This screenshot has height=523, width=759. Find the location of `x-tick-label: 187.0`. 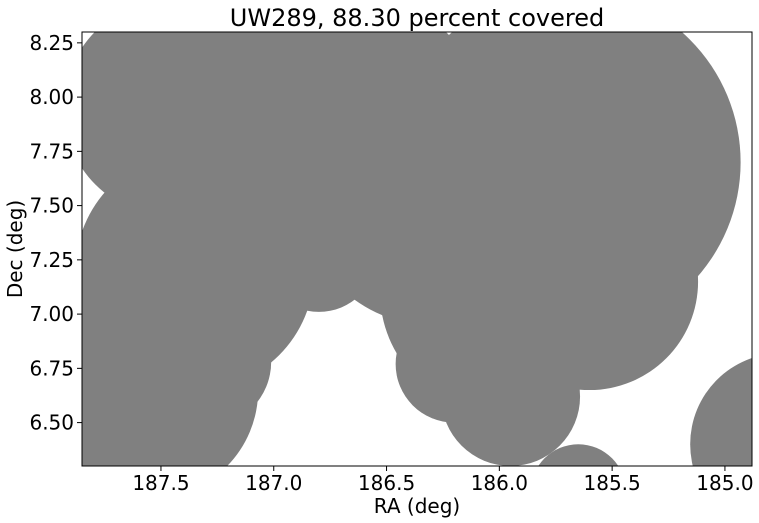

x-tick-label: 187.0 is located at coordinates (273, 483).